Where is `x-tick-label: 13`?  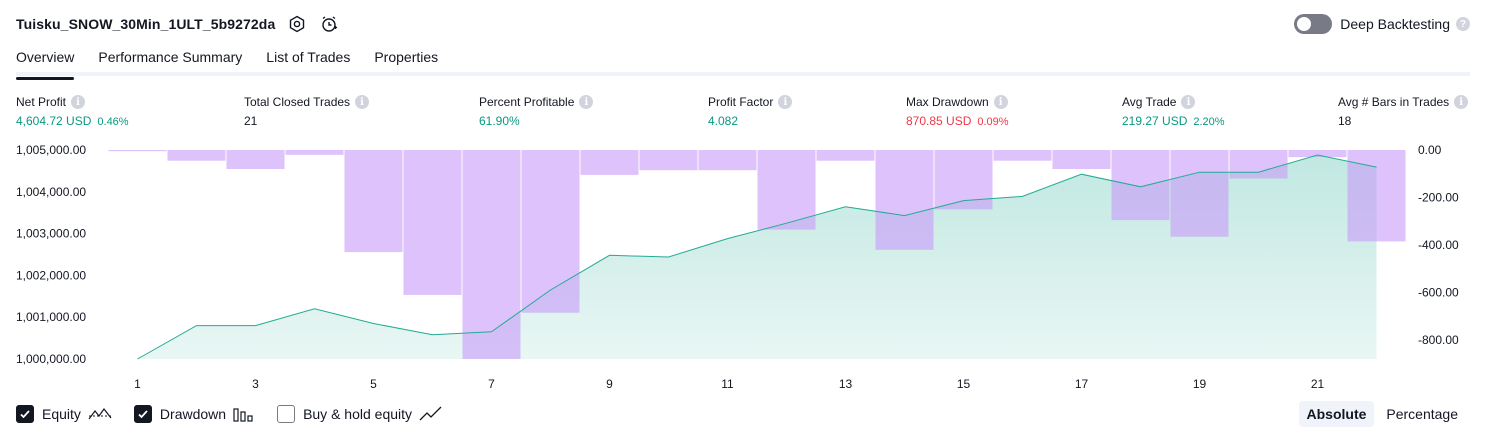
x-tick-label: 13 is located at coordinates (846, 384).